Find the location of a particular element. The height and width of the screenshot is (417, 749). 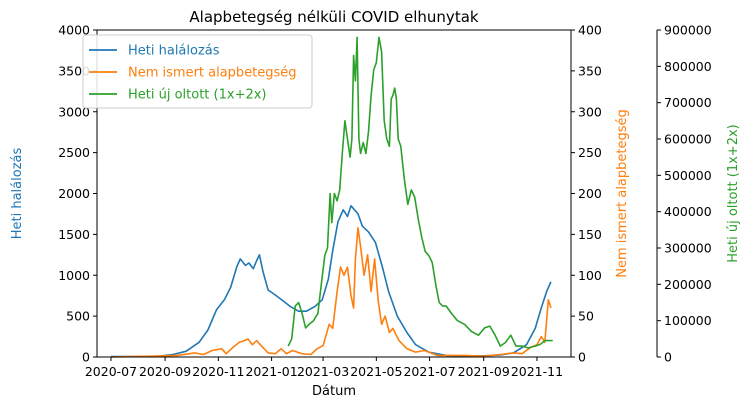

x-tick-label: 2021-03 is located at coordinates (323, 371).